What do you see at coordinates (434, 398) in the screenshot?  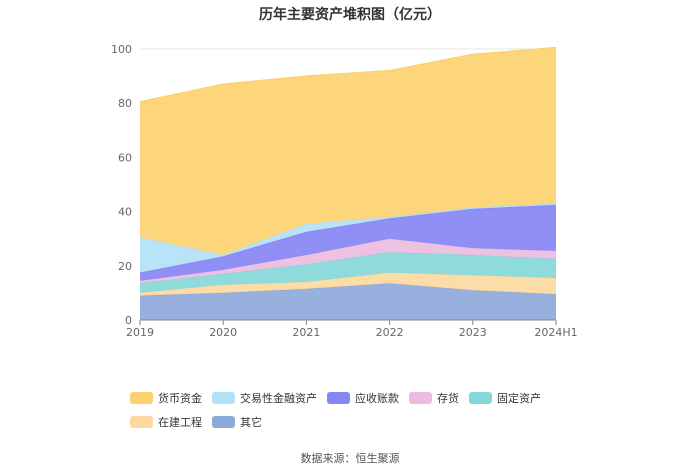 I see `legend-item: 存货` at bounding box center [434, 398].